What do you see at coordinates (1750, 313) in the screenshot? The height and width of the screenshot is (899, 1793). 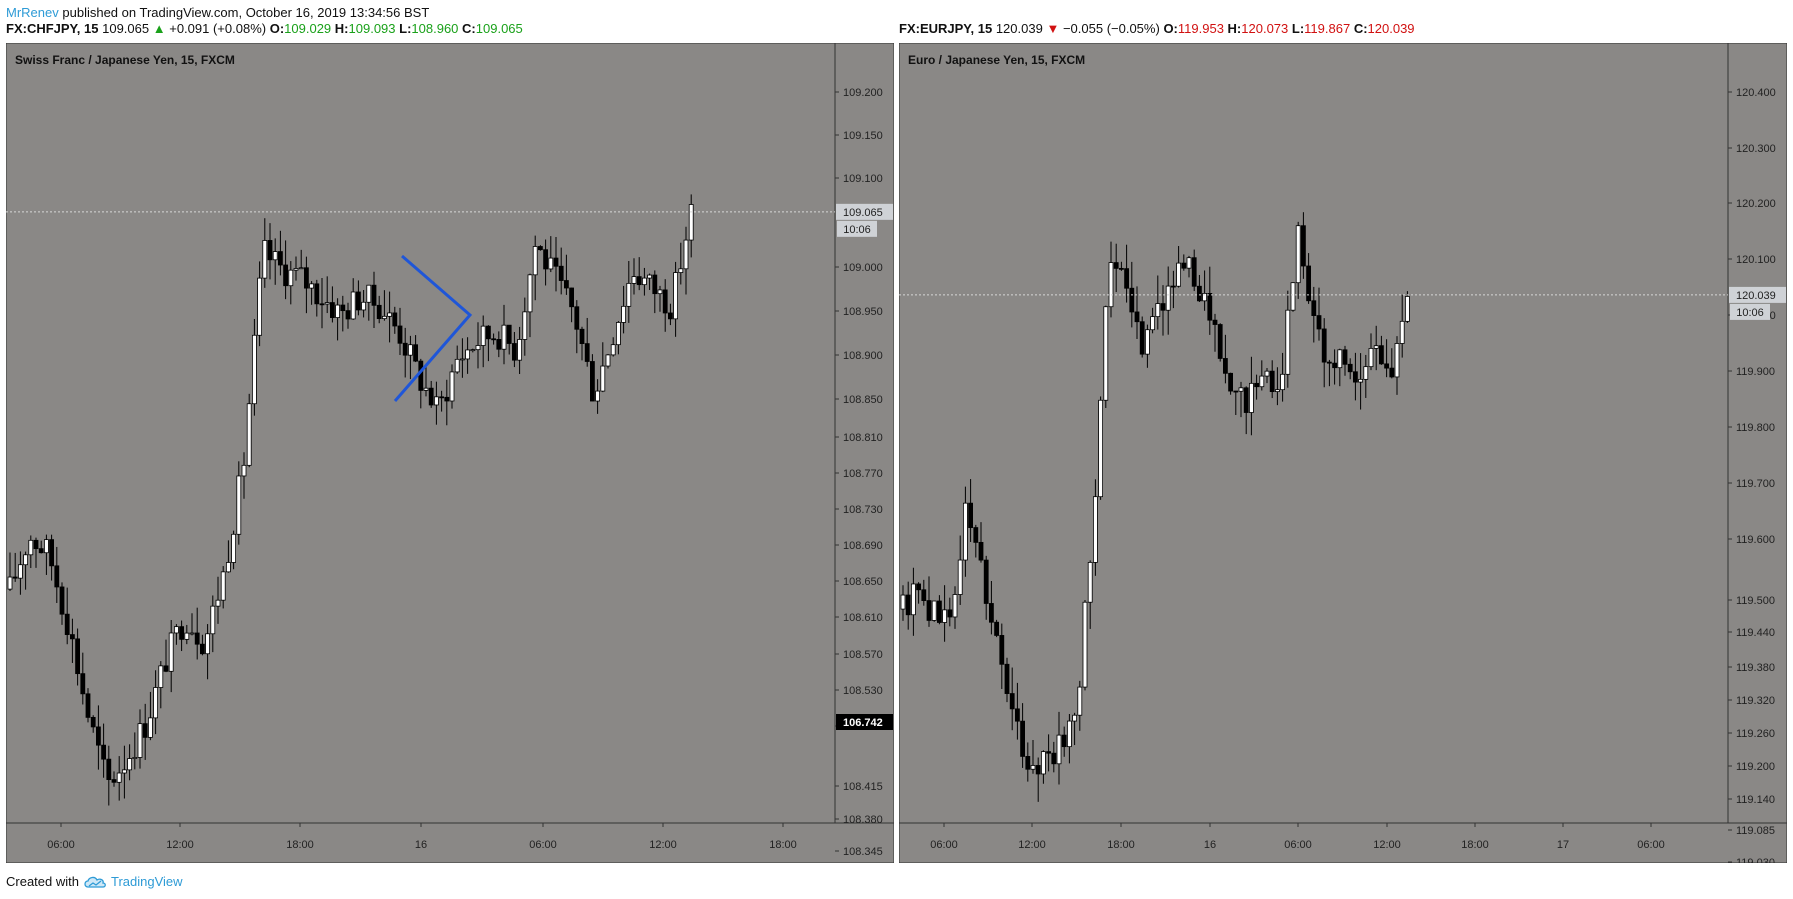 I see `countdown-label: 10:06` at bounding box center [1750, 313].